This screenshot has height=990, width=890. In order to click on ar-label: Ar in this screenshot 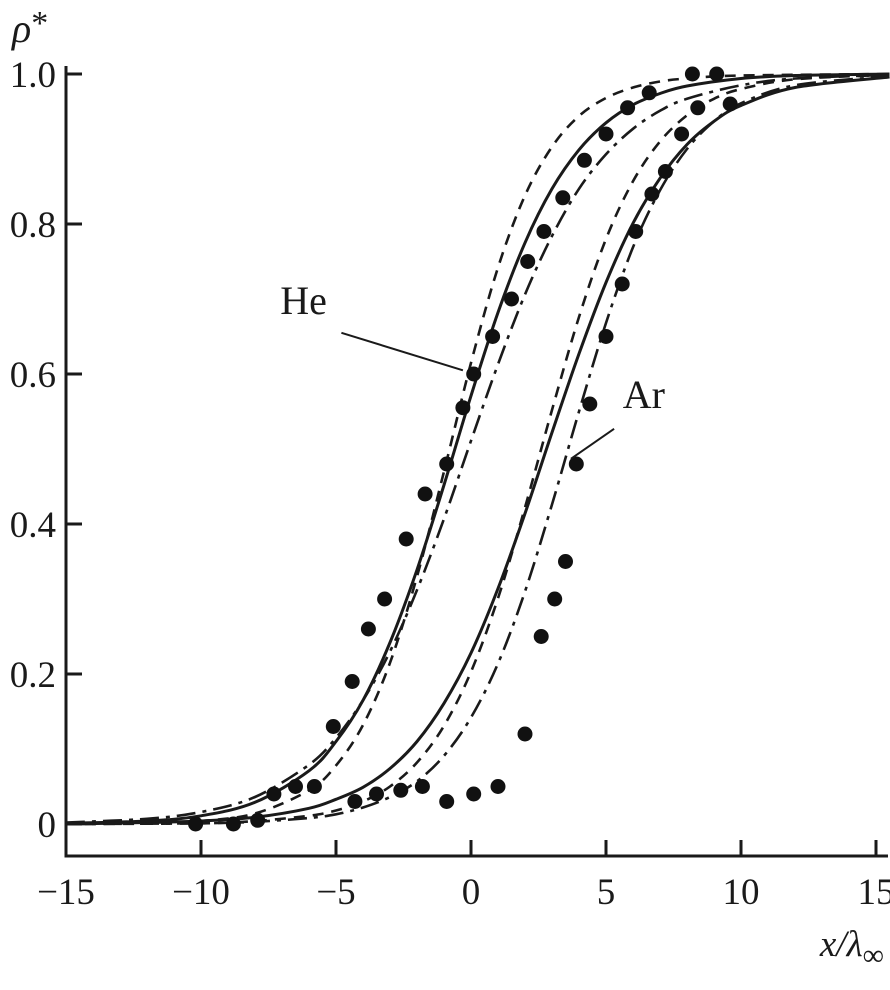, I will do `click(644, 394)`.